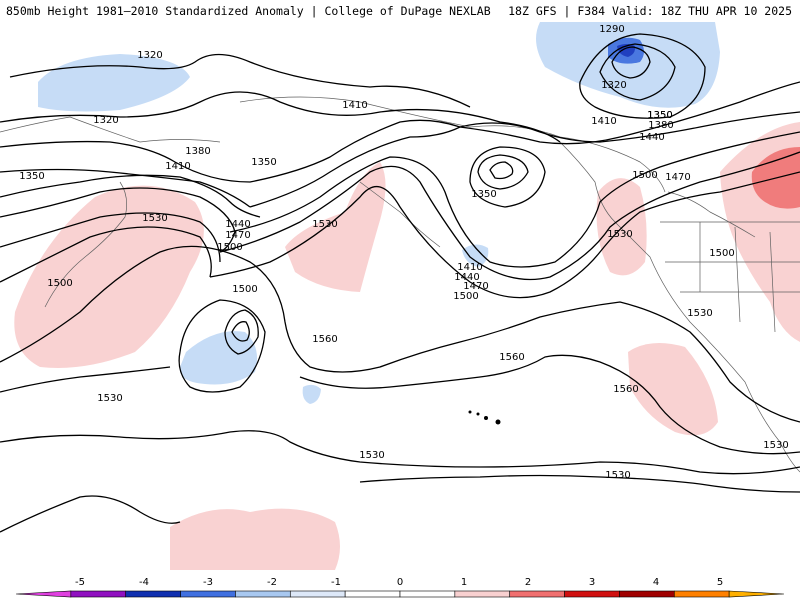 This screenshot has height=600, width=800. I want to click on colorbar-tick-label: 1, so click(464, 582).